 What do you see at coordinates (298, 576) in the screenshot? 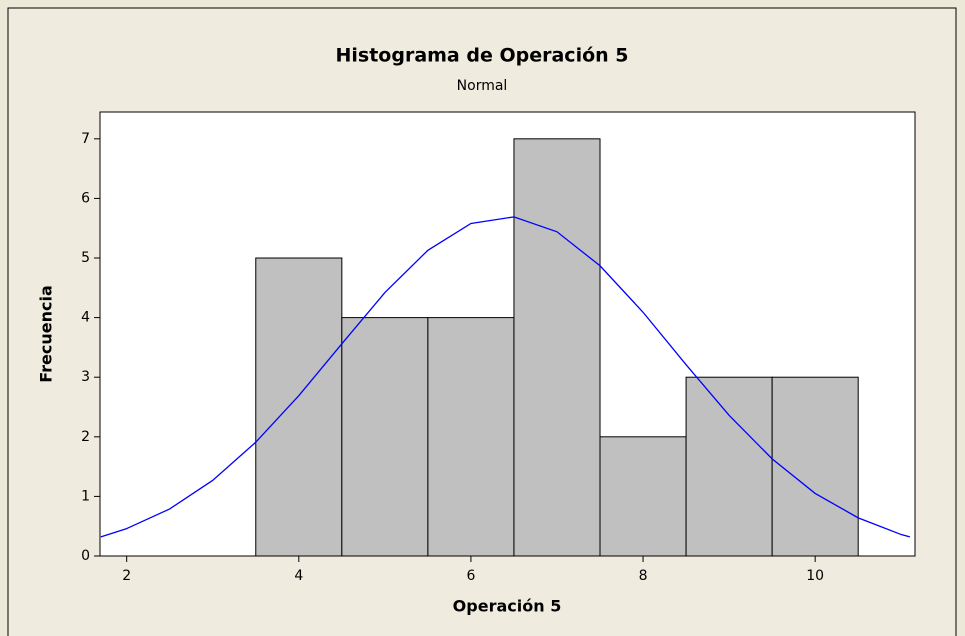
I see `x-tick-label: 4` at bounding box center [298, 576].